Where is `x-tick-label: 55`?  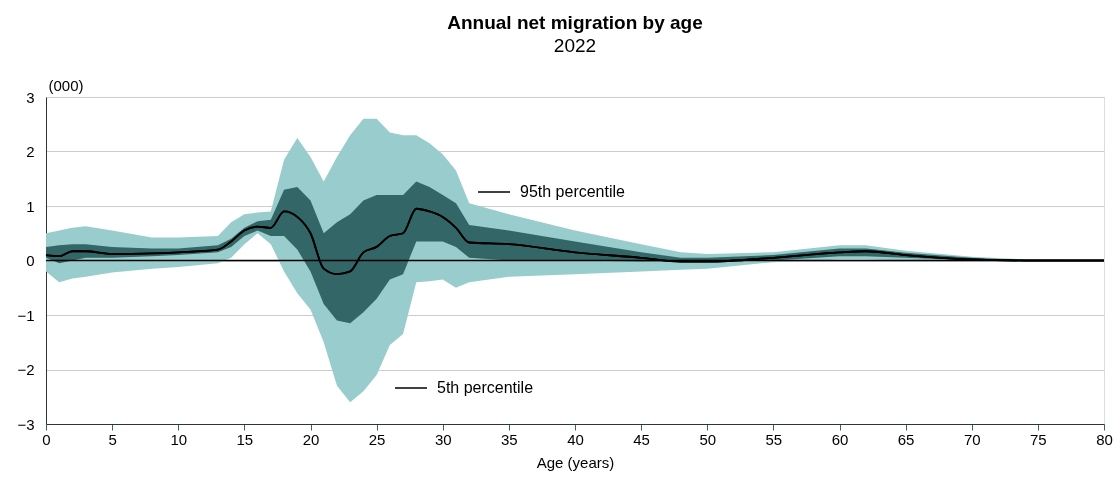
x-tick-label: 55 is located at coordinates (774, 439).